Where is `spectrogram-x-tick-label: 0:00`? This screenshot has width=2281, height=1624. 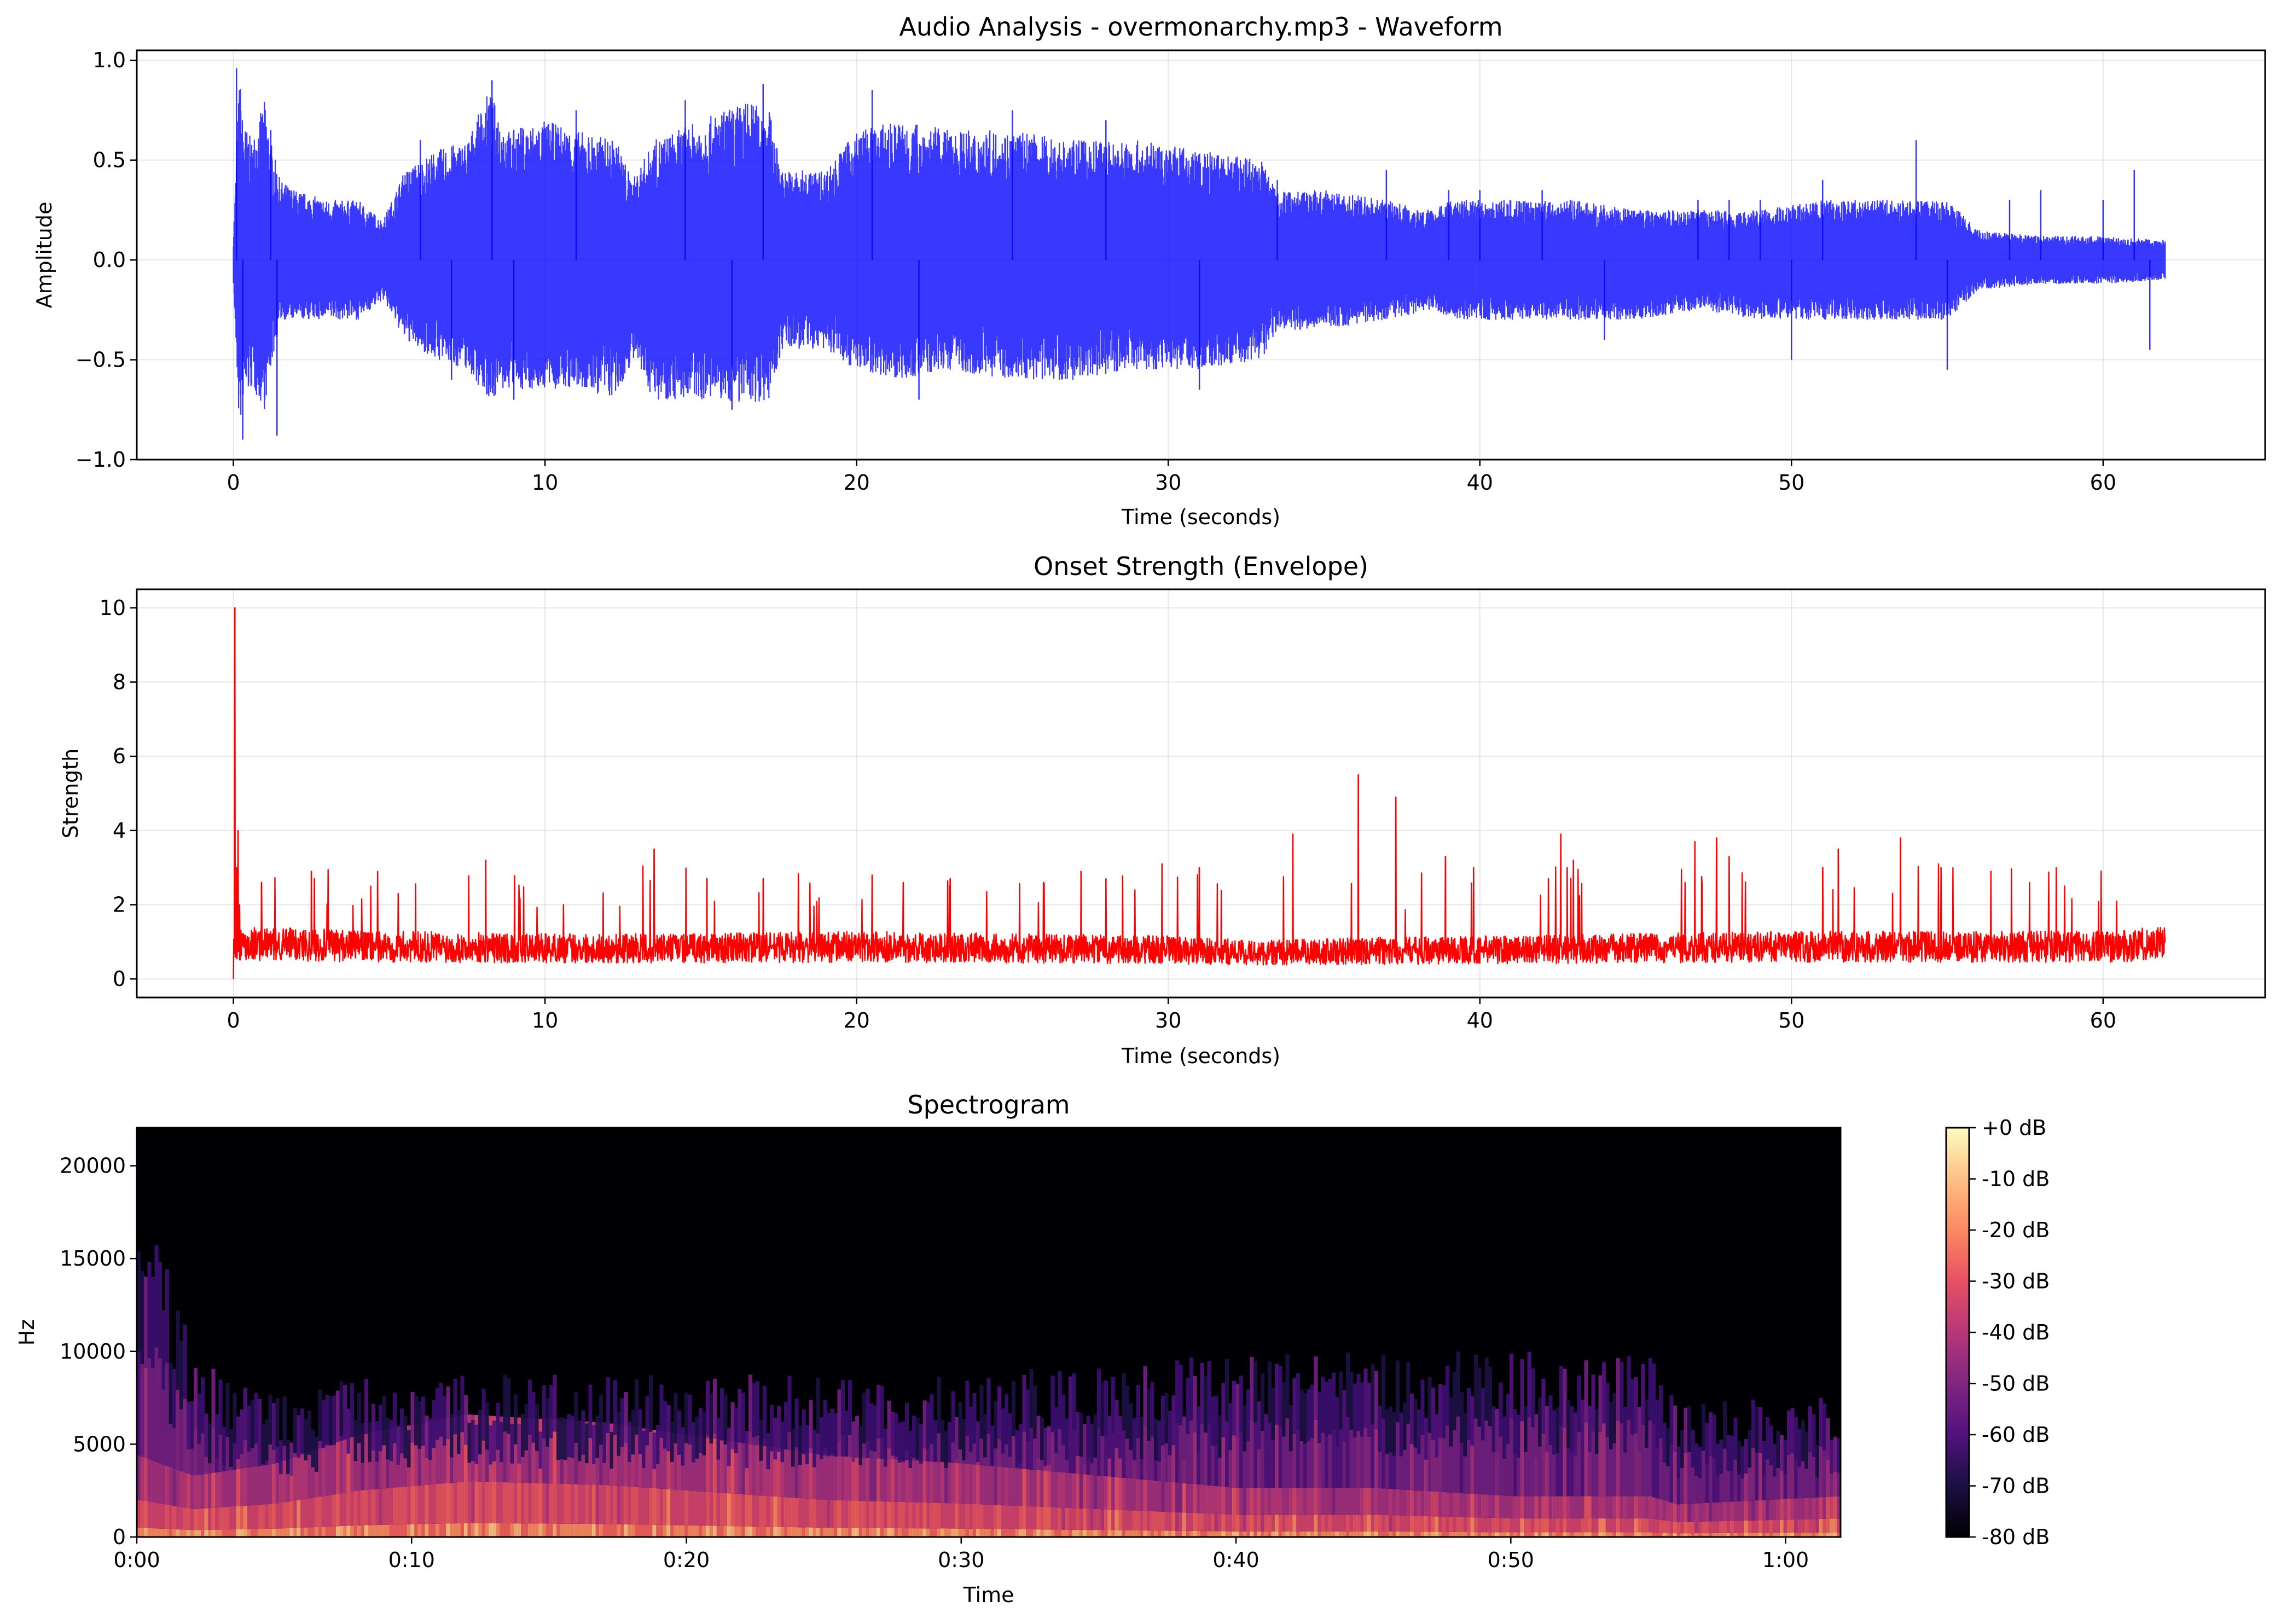 spectrogram-x-tick-label: 0:00 is located at coordinates (136, 1560).